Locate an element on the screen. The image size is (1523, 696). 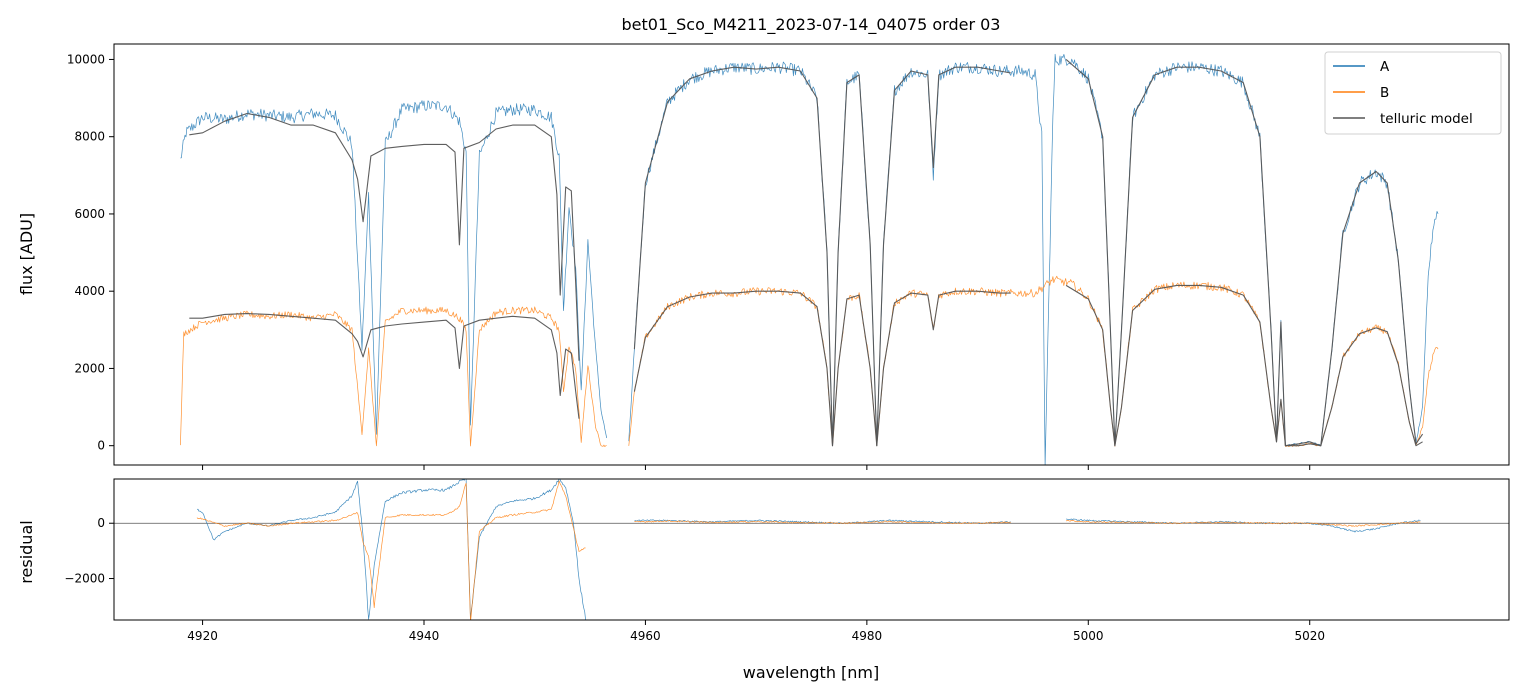
legend-box is located at coordinates (1413, 93).